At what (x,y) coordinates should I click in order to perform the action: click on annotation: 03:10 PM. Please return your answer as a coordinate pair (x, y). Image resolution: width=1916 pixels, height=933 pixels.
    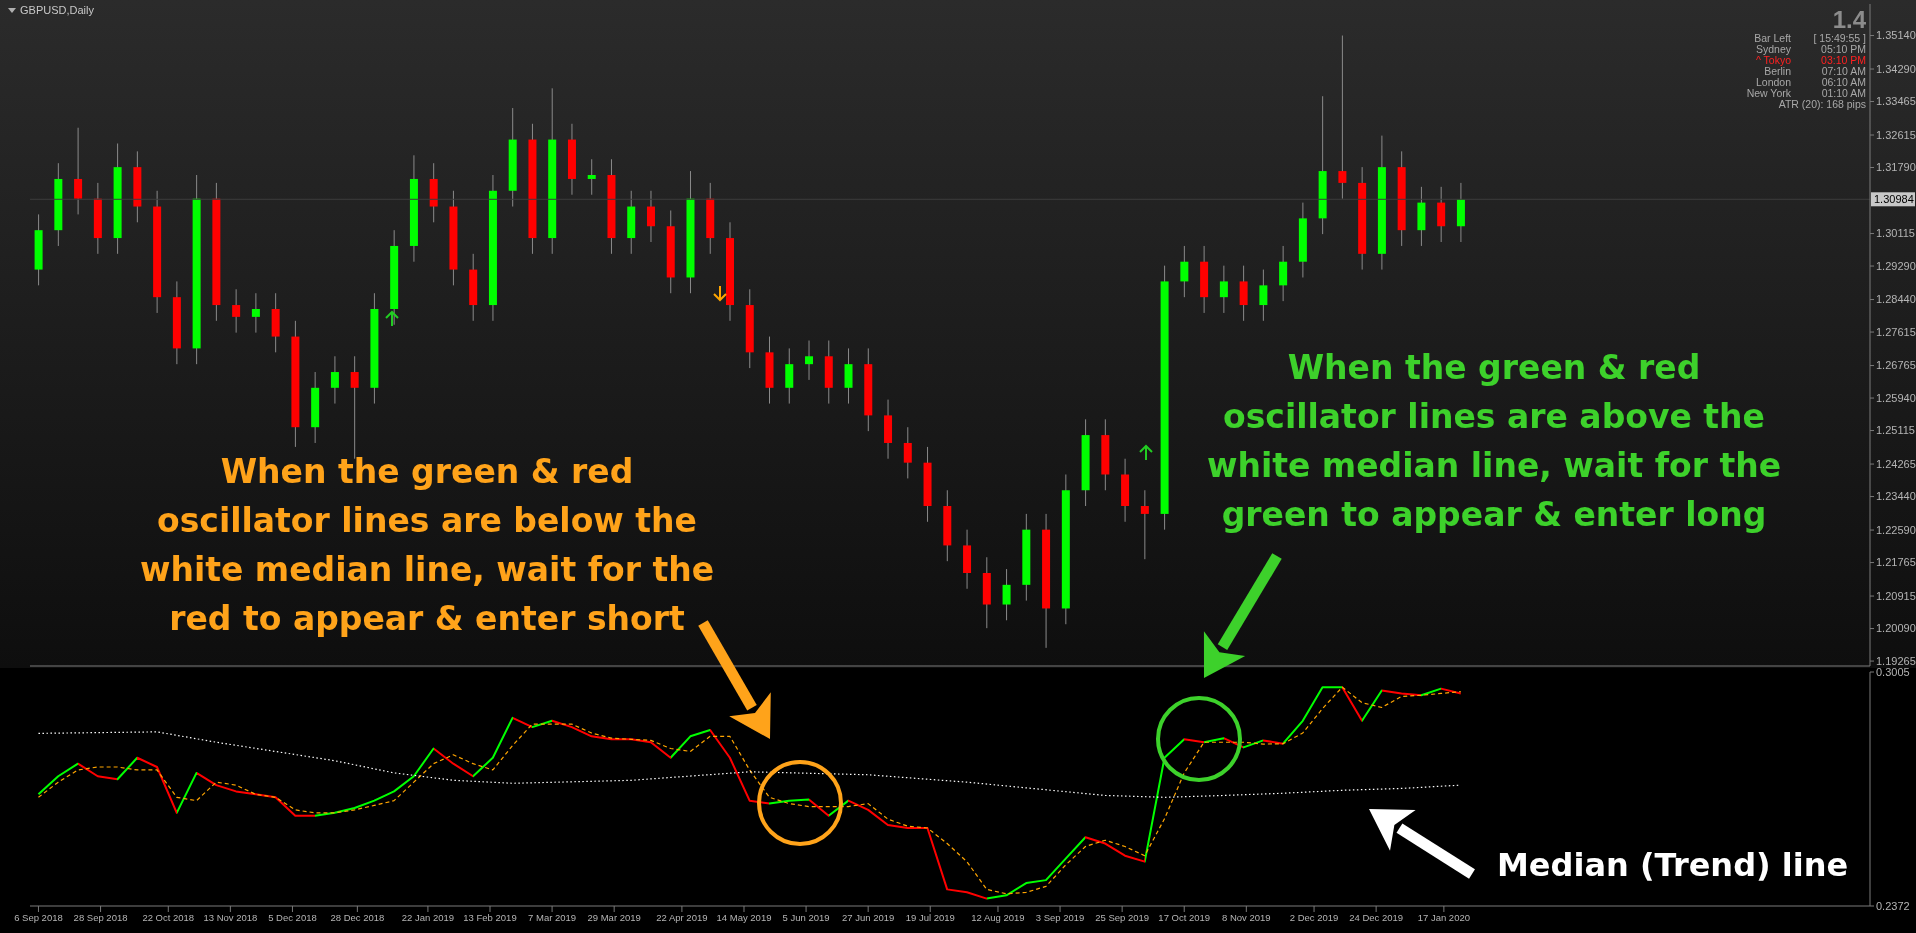
    Looking at the image, I should click on (1843, 60).